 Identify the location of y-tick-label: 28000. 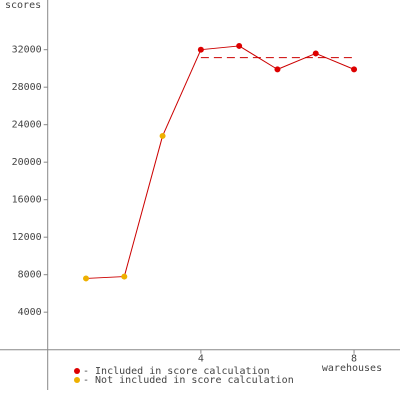
(27, 87).